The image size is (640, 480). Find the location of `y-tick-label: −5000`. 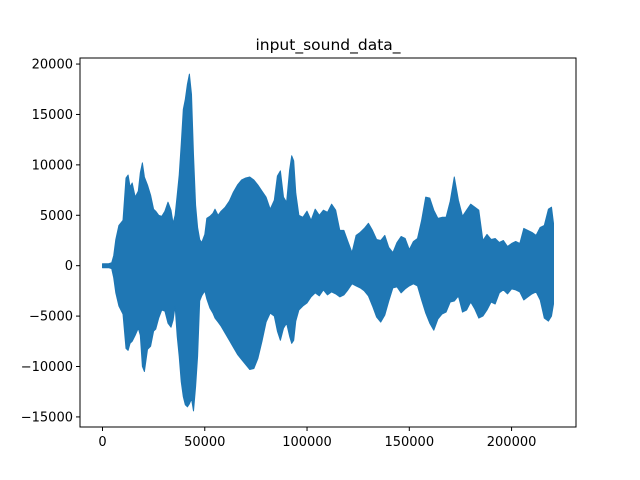

y-tick-label: −5000 is located at coordinates (51, 317).